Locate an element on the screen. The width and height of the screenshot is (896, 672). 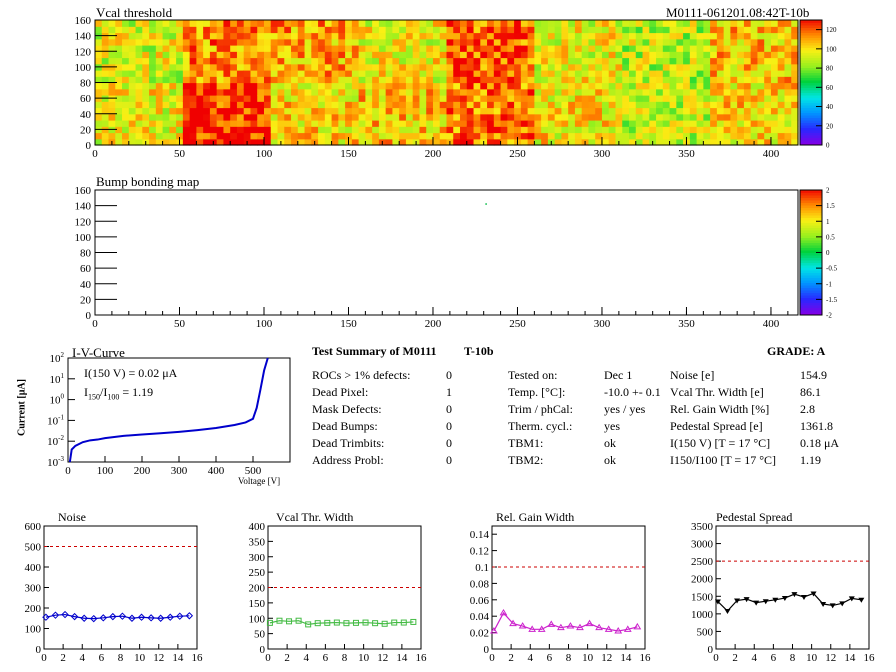
mid-label-3: Therm. cycl.: is located at coordinates (540, 426).